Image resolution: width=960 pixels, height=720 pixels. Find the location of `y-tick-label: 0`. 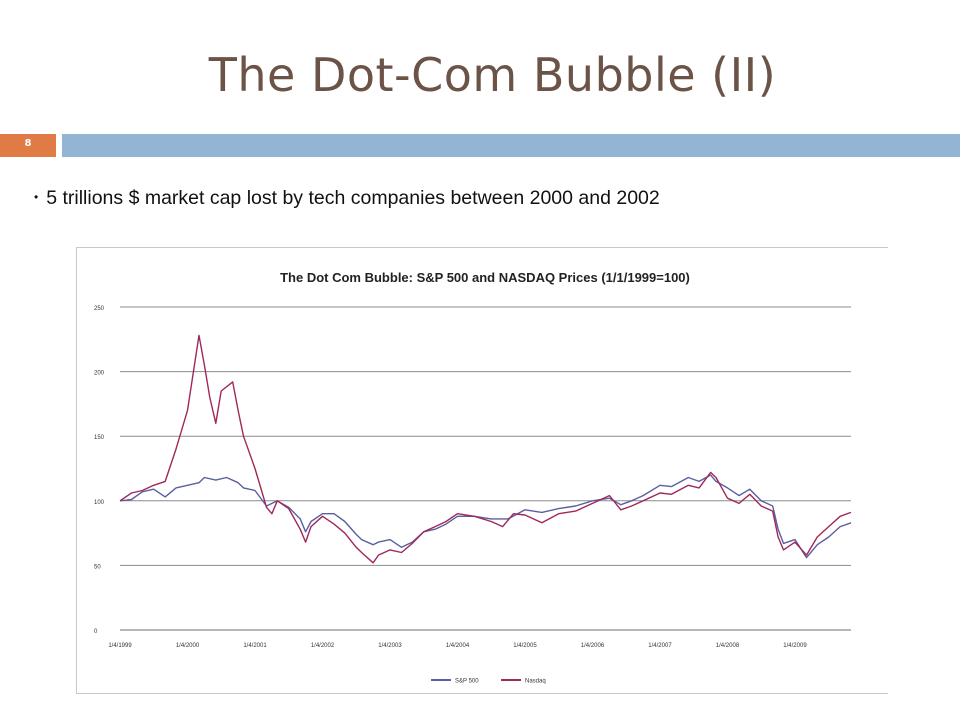

y-tick-label: 0 is located at coordinates (96, 632).